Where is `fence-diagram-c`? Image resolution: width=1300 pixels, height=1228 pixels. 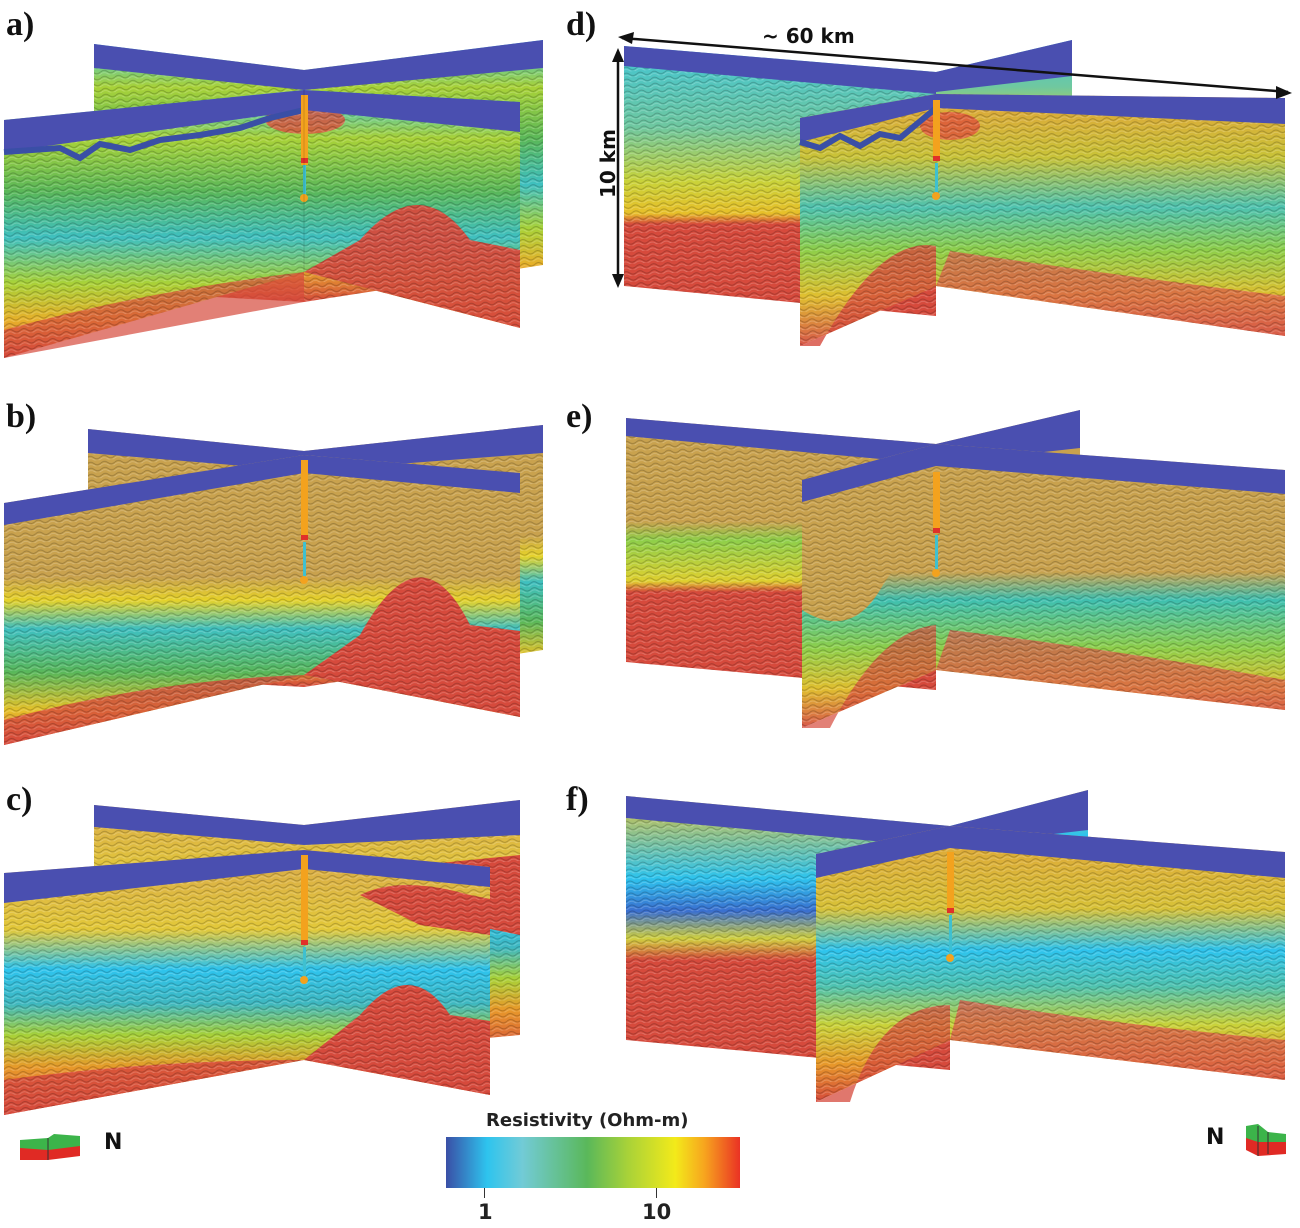
fence-diagram-c is located at coordinates (280, 960).